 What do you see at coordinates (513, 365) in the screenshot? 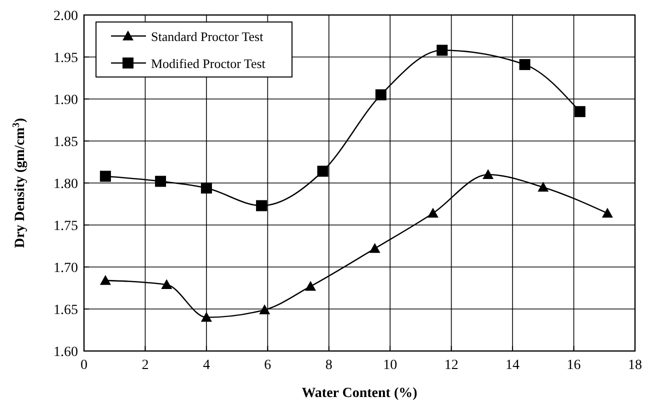
I see `x-tick-label: 14` at bounding box center [513, 365].